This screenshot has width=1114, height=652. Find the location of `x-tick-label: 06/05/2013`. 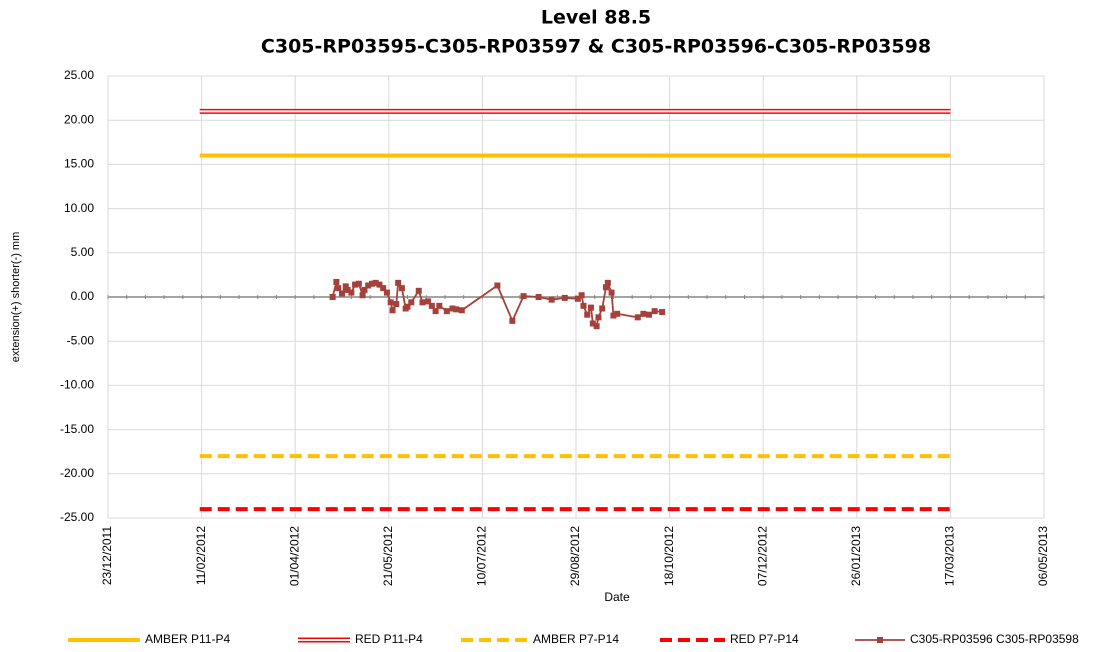

x-tick-label: 06/05/2013 is located at coordinates (1043, 556).